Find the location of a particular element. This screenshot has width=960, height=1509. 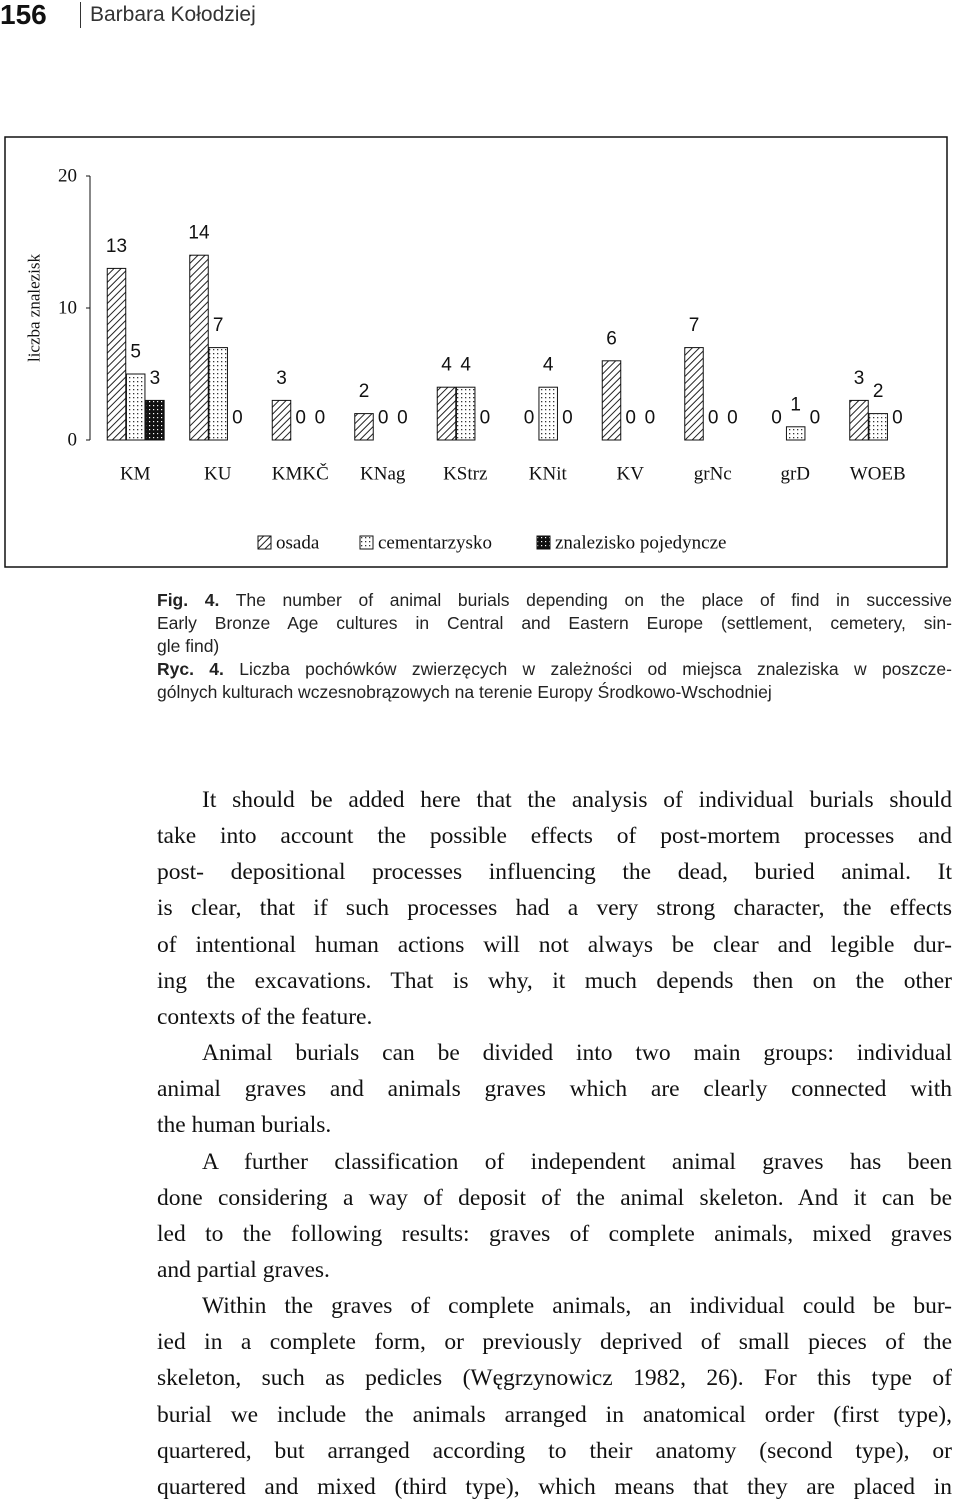

x-tick-label: KU is located at coordinates (218, 474).